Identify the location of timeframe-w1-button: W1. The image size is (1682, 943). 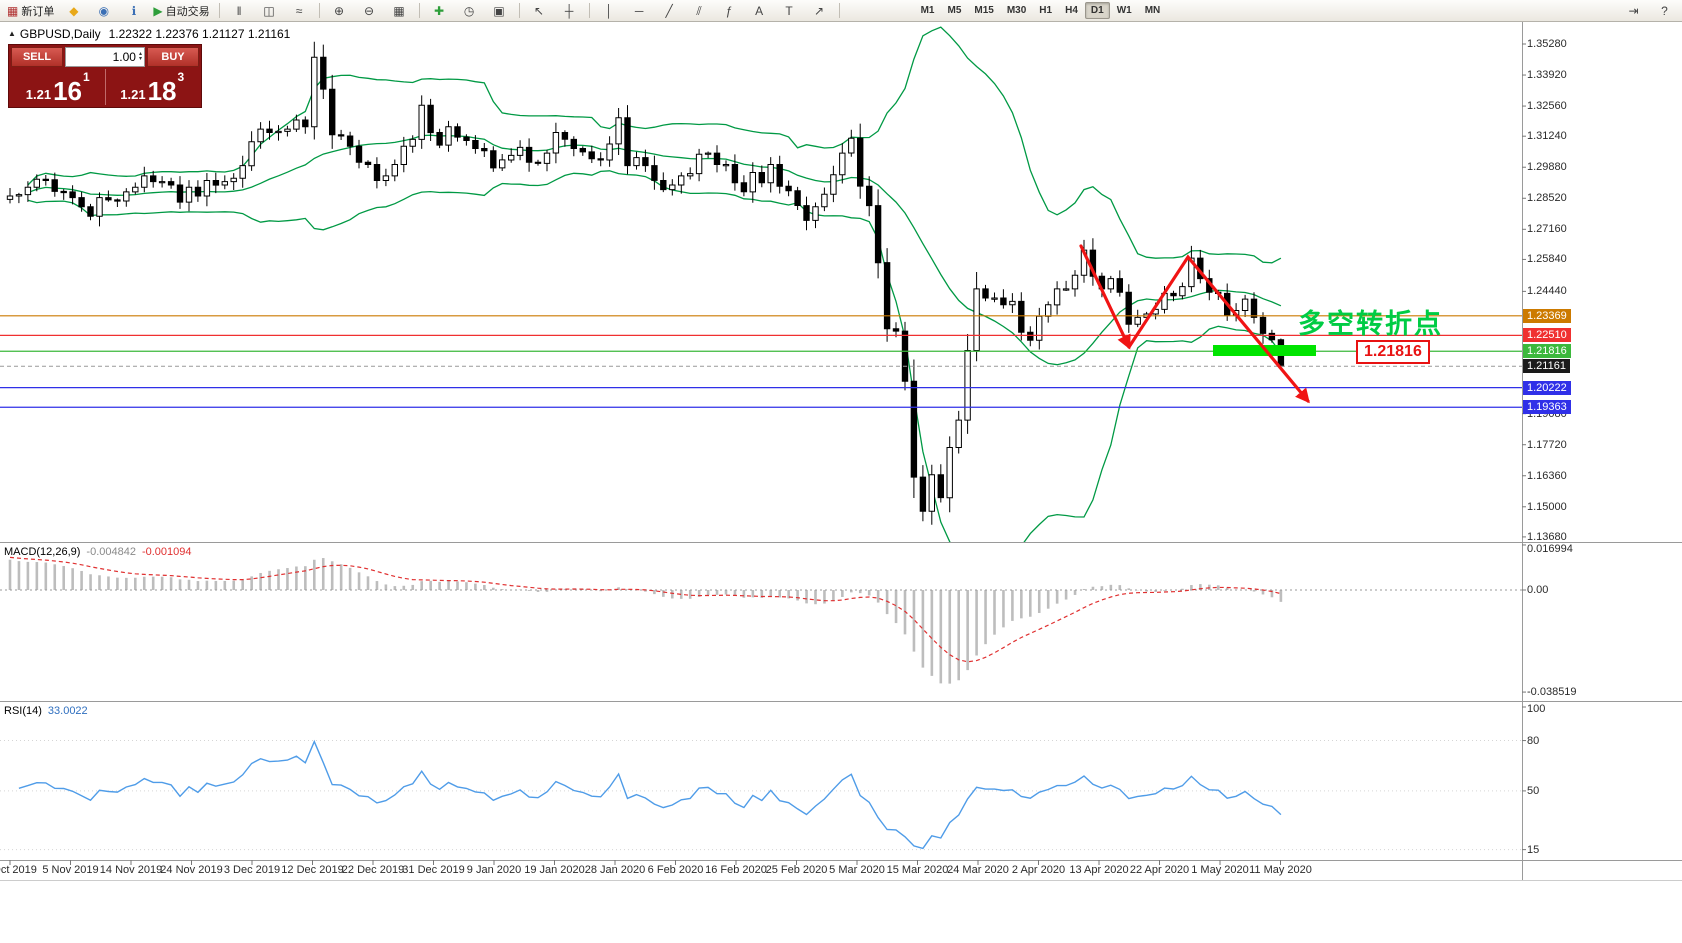
(1124, 10).